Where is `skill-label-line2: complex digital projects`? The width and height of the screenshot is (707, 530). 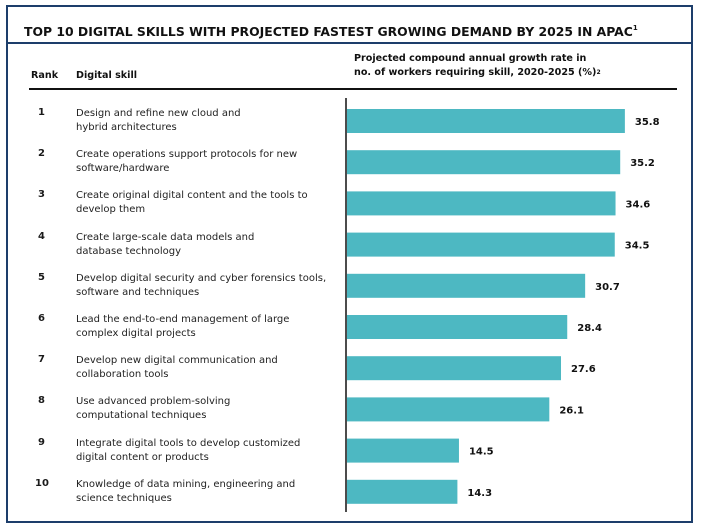
skill-label-line2: complex digital projects is located at coordinates (136, 333).